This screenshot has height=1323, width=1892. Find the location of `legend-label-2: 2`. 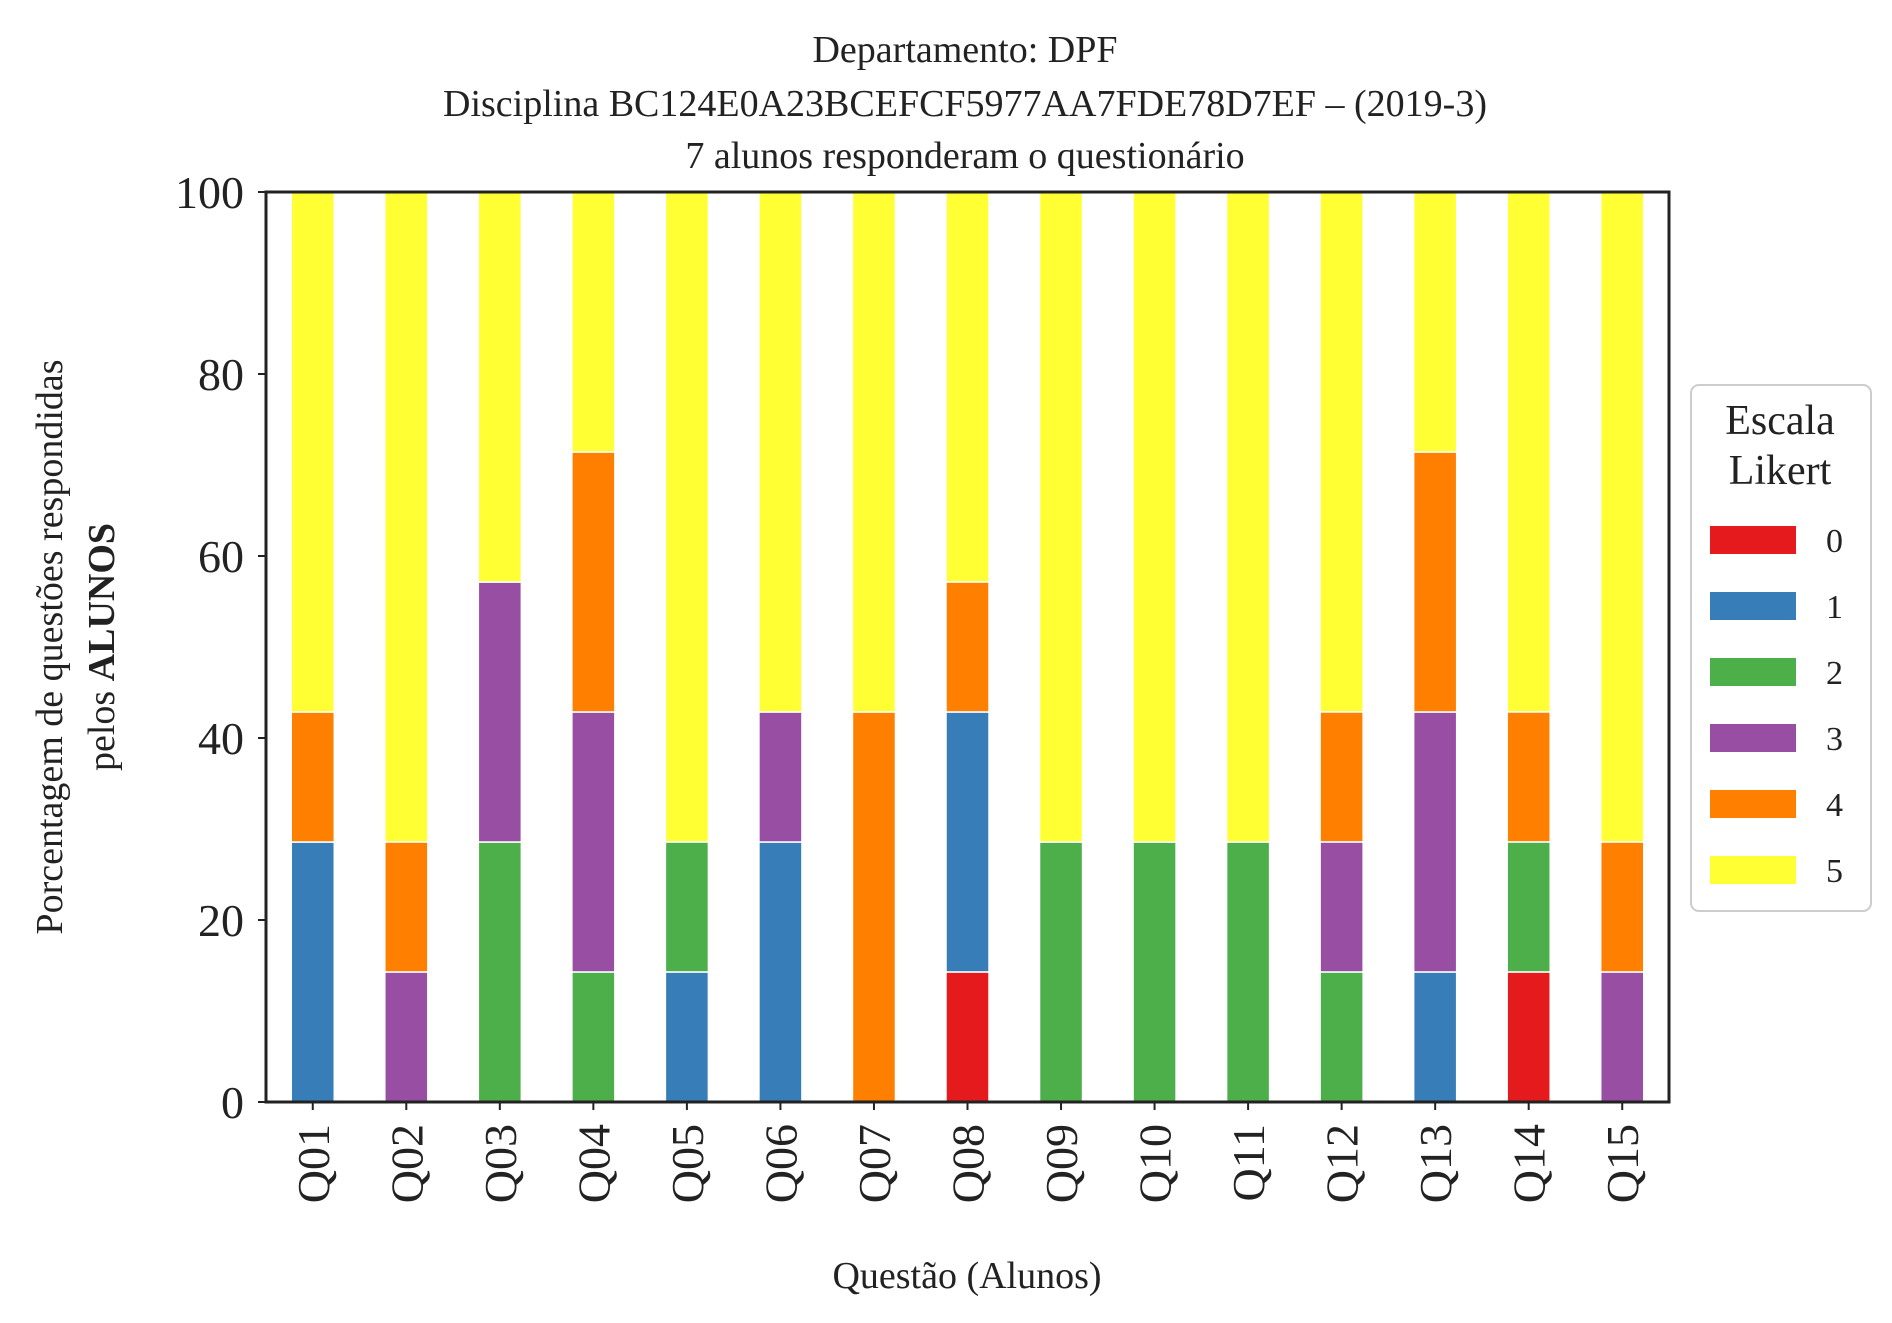

legend-label-2: 2 is located at coordinates (1834, 673).